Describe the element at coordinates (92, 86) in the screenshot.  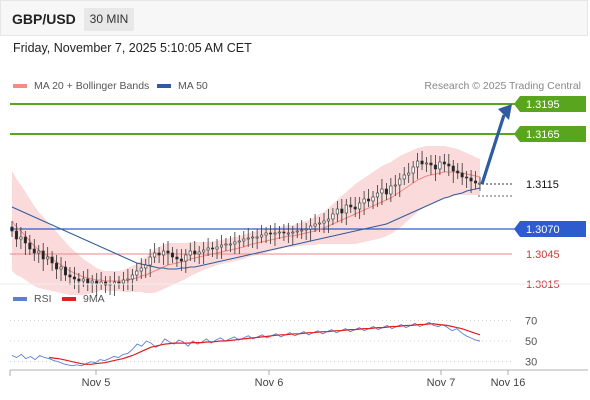
I see `legend-ma20-label: MA 20 + Bollinger Bands` at that location.